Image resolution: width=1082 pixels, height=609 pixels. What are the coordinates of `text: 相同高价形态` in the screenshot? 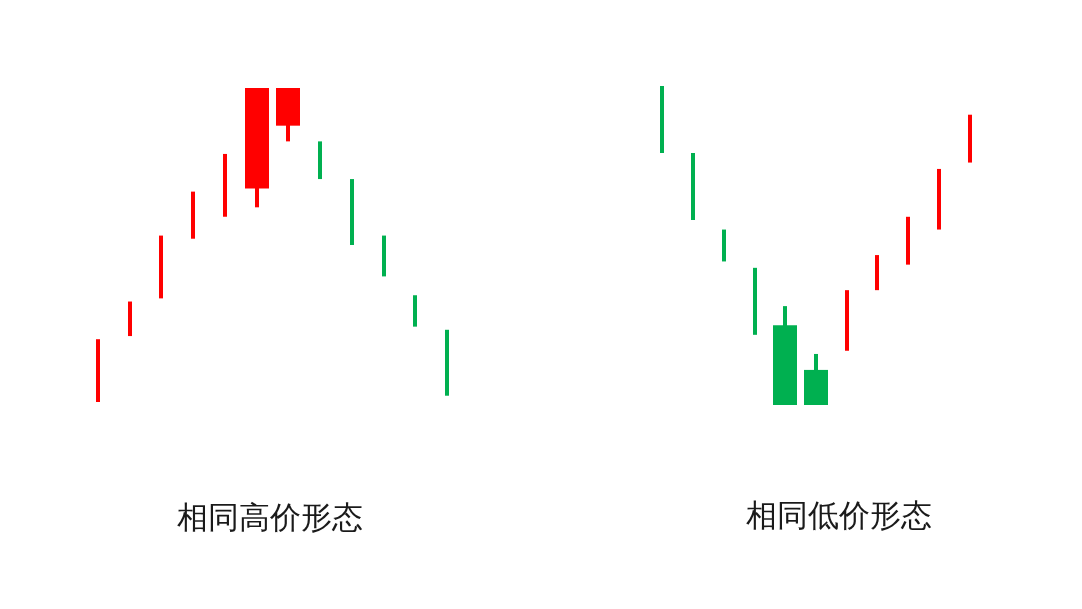 It's located at (270, 517).